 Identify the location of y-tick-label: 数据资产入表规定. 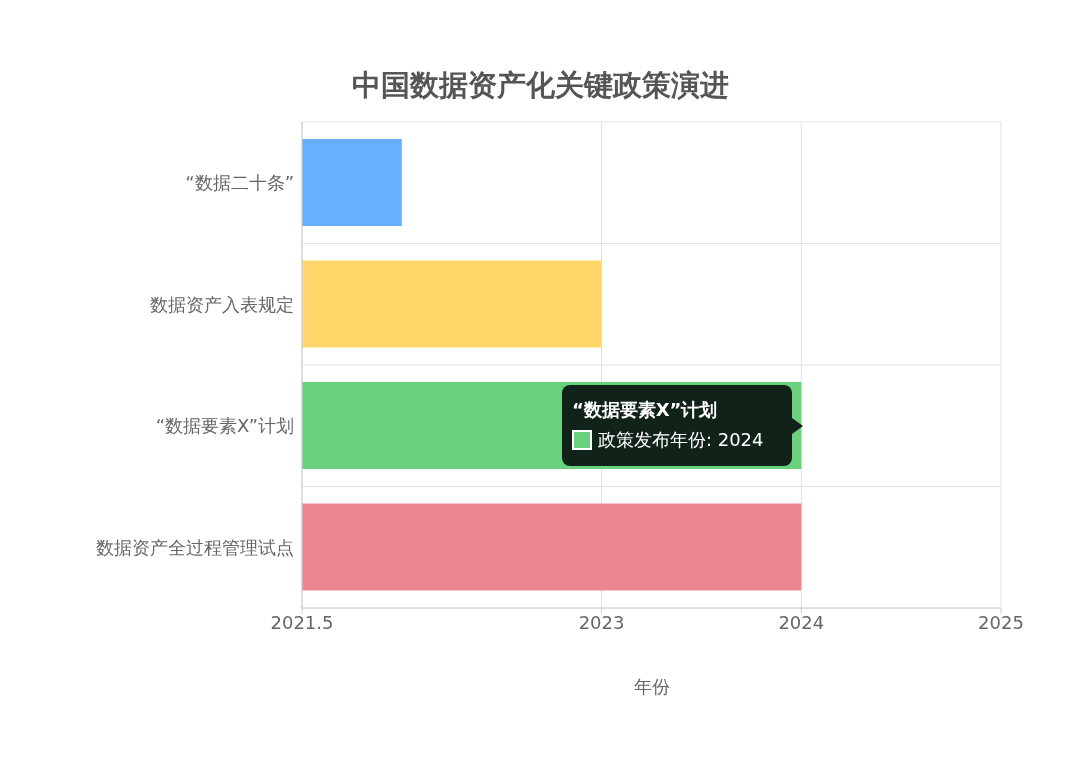
(222, 304).